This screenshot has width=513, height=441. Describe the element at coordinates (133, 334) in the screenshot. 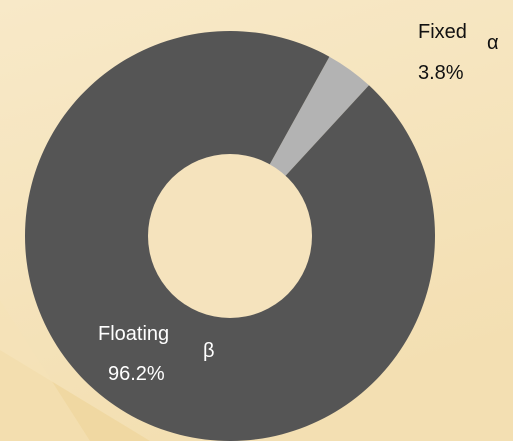

I see `slice-label-floating-name: Floating` at that location.